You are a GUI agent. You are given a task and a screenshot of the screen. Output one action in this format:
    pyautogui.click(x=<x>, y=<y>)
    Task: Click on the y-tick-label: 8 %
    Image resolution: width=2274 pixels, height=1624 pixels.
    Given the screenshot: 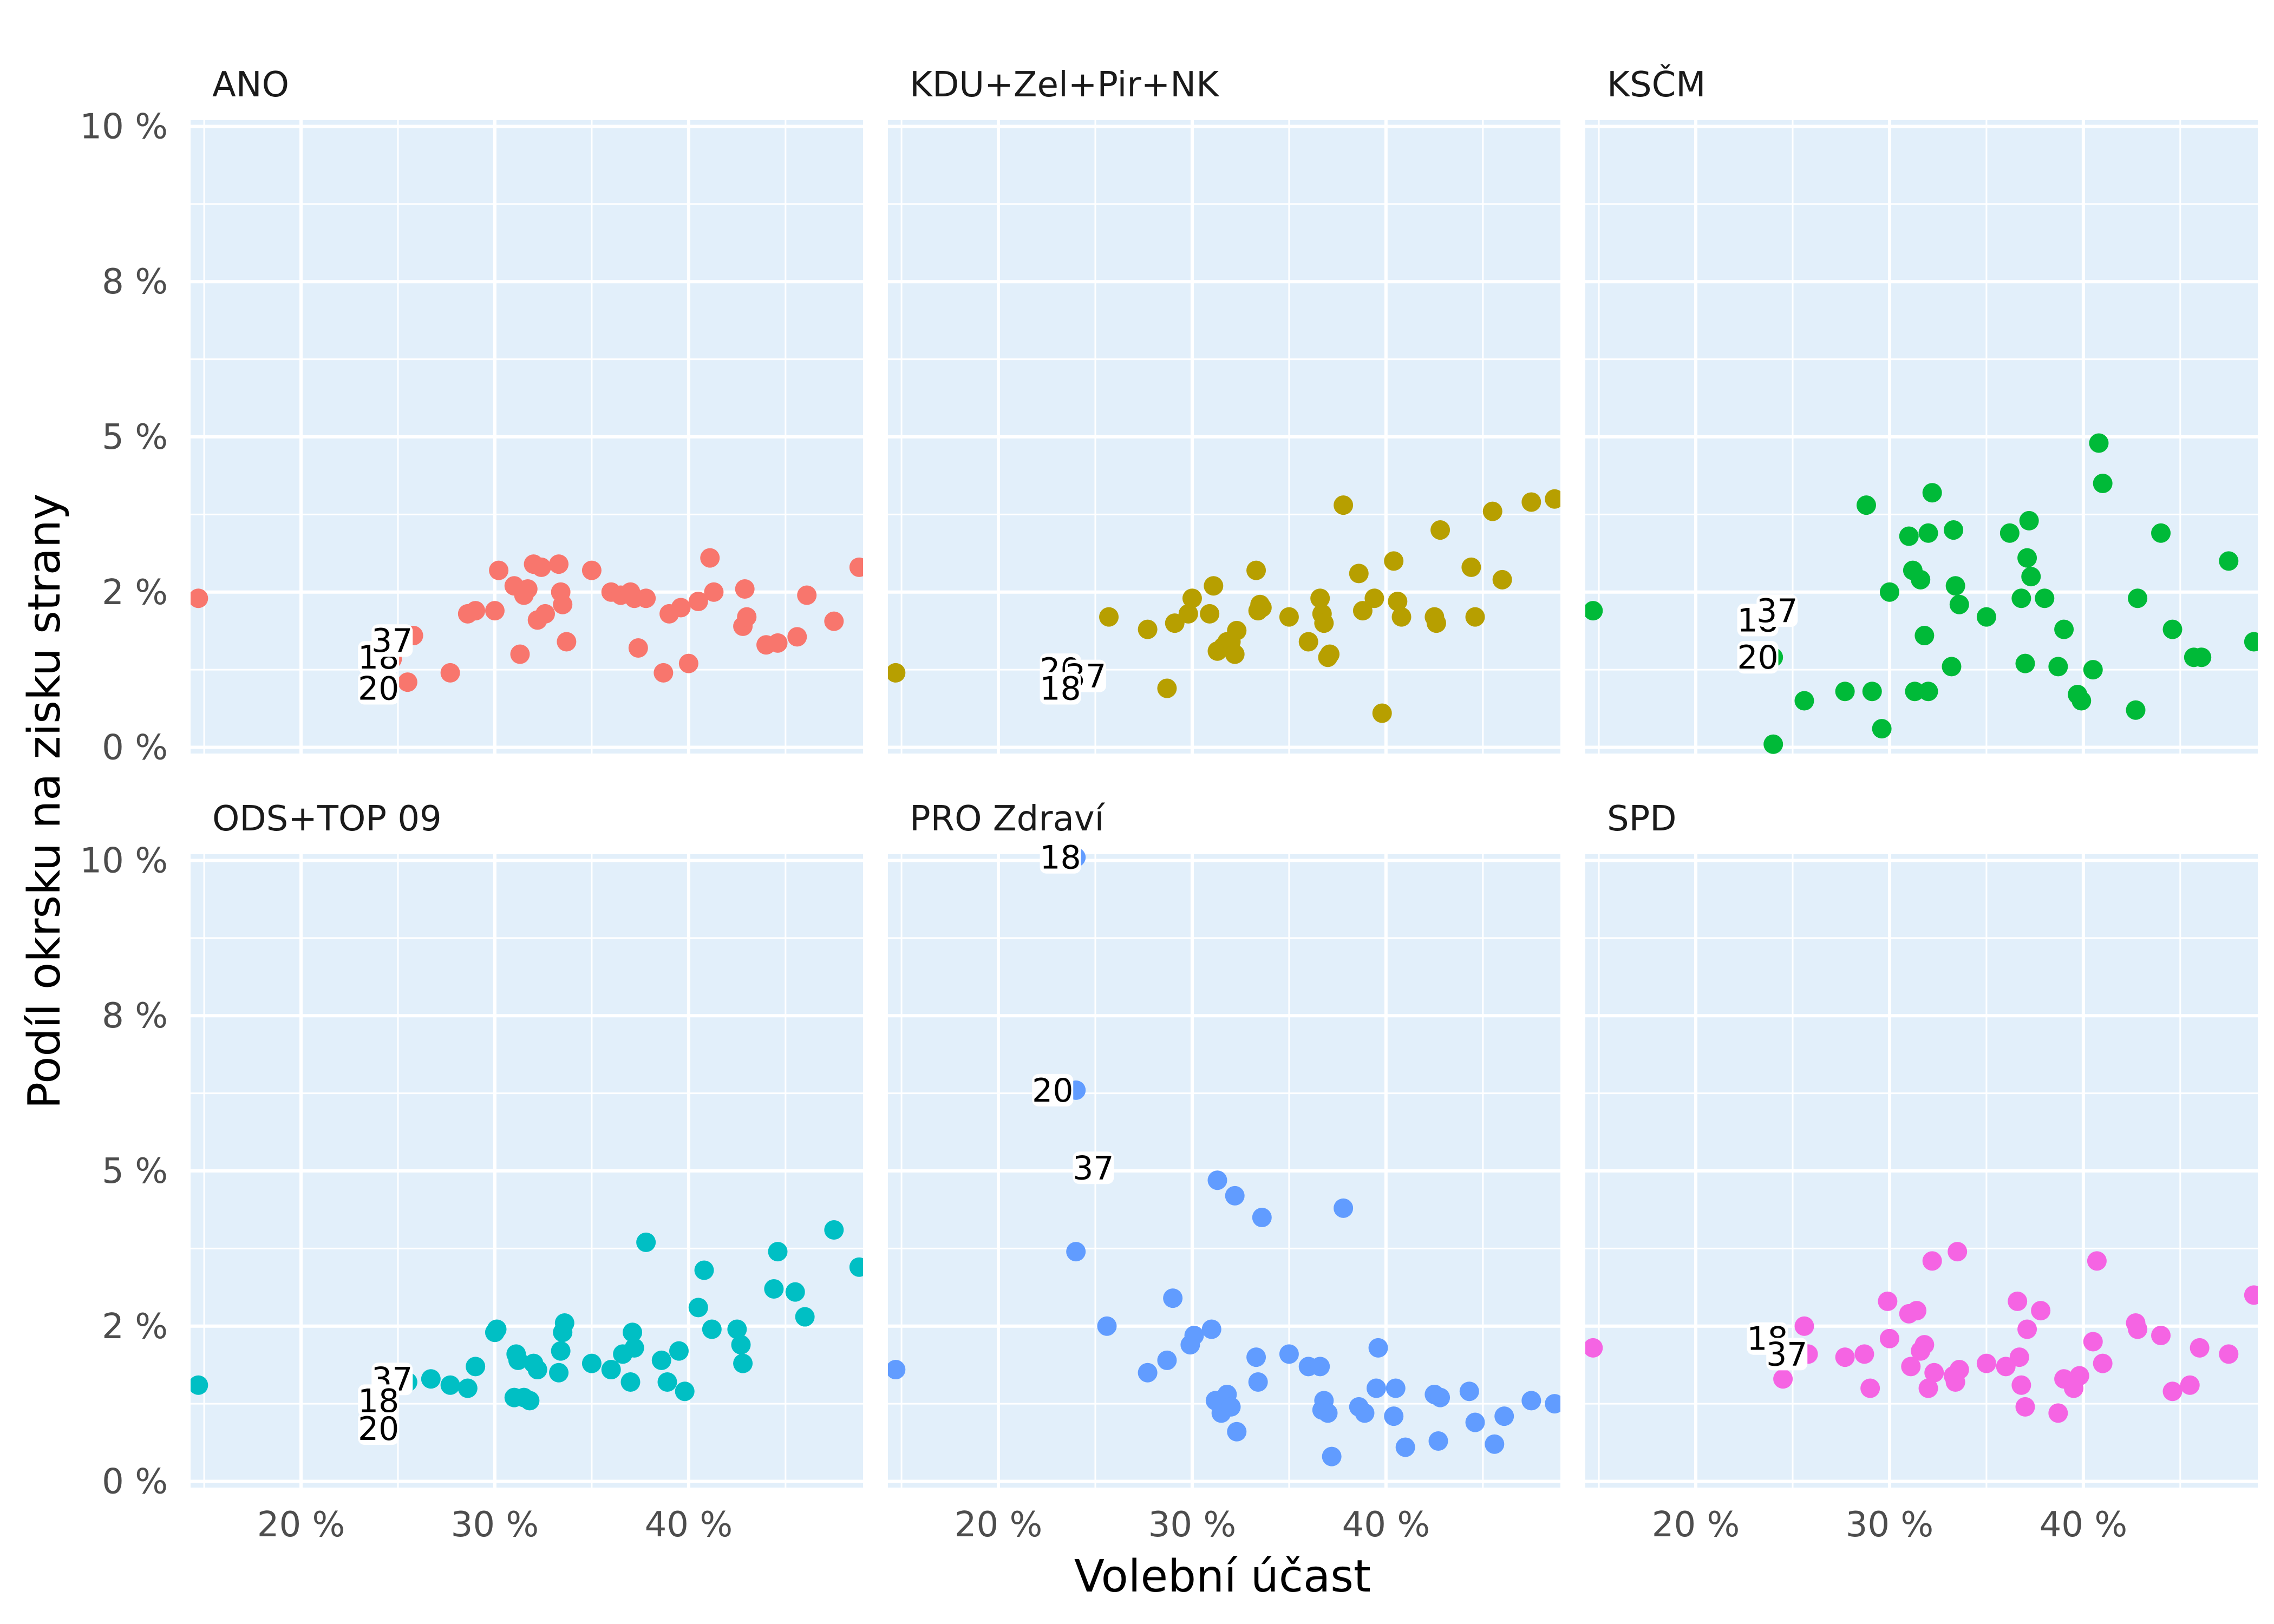 What is the action you would take?
    pyautogui.click(x=135, y=1016)
    